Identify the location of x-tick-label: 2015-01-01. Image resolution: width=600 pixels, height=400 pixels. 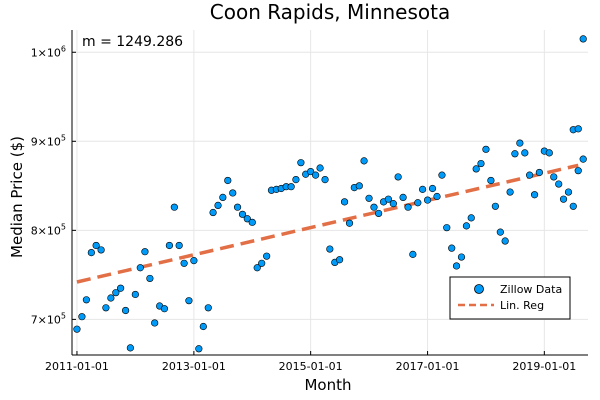
(311, 366).